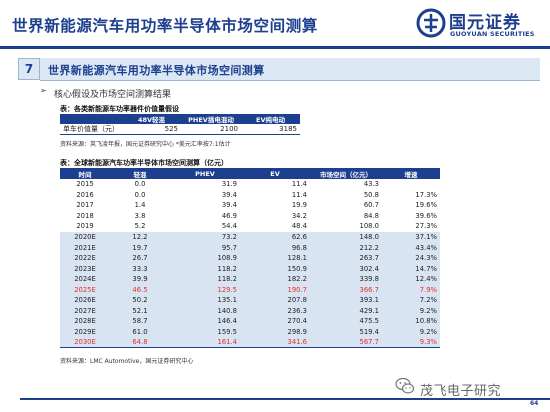  Describe the element at coordinates (156, 70) in the screenshot. I see `section-title: 世界新能源汽车用功率半导体市场空间测算` at that location.